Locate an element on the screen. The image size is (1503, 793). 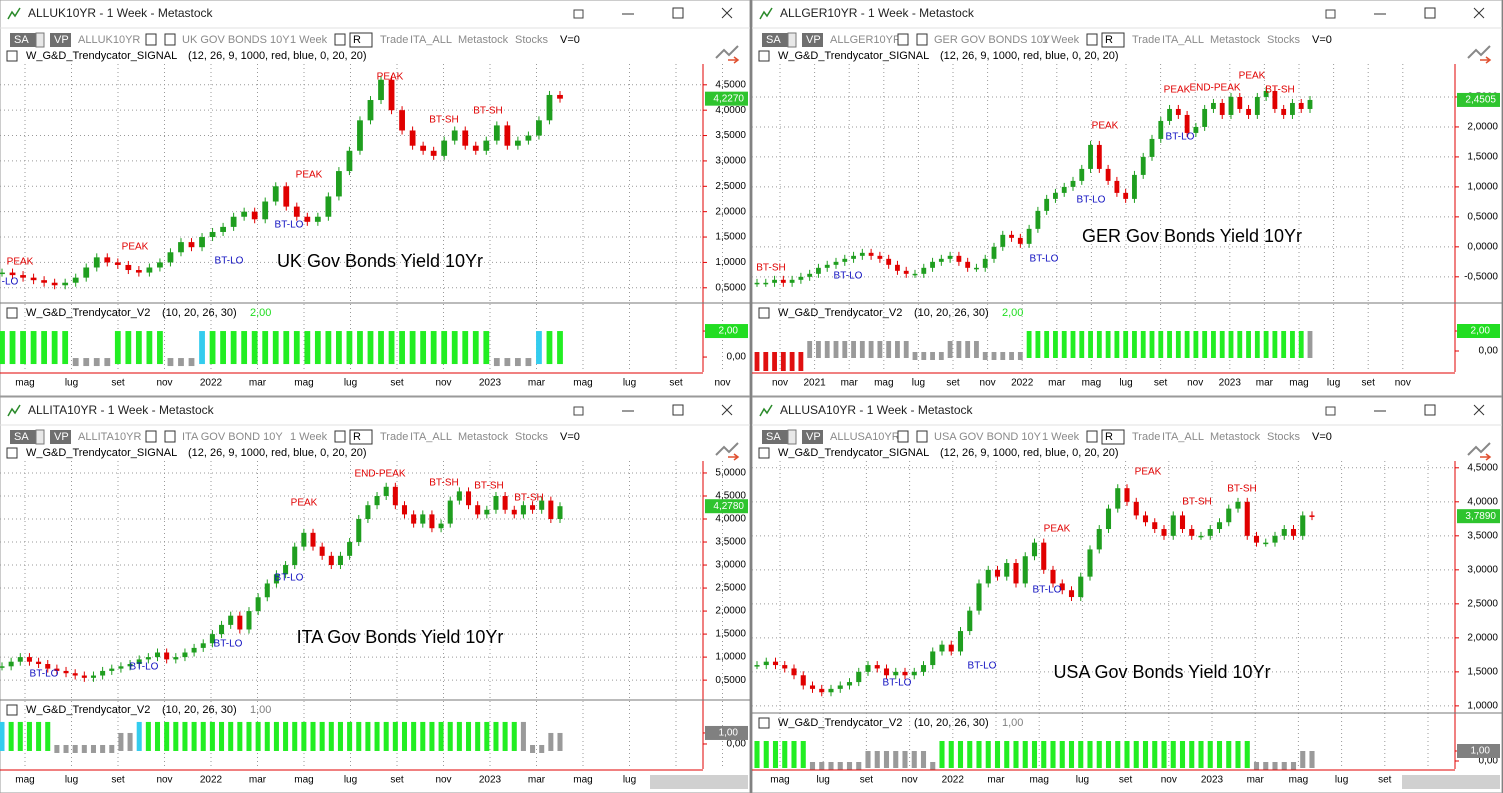
candle is located at coordinates (450, 512).